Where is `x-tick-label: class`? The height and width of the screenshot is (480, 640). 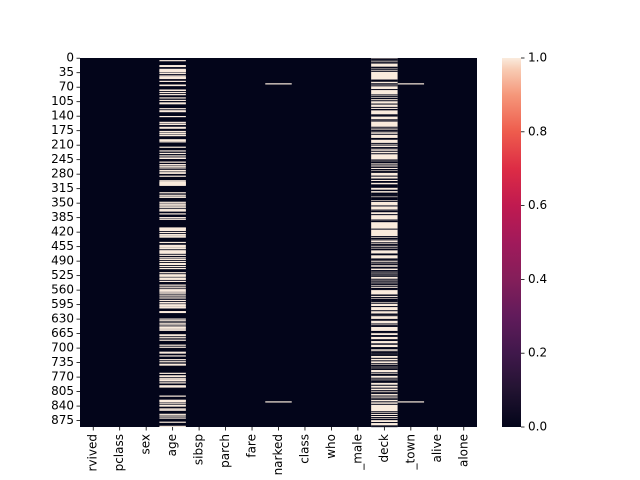 x-tick-label: class is located at coordinates (304, 449).